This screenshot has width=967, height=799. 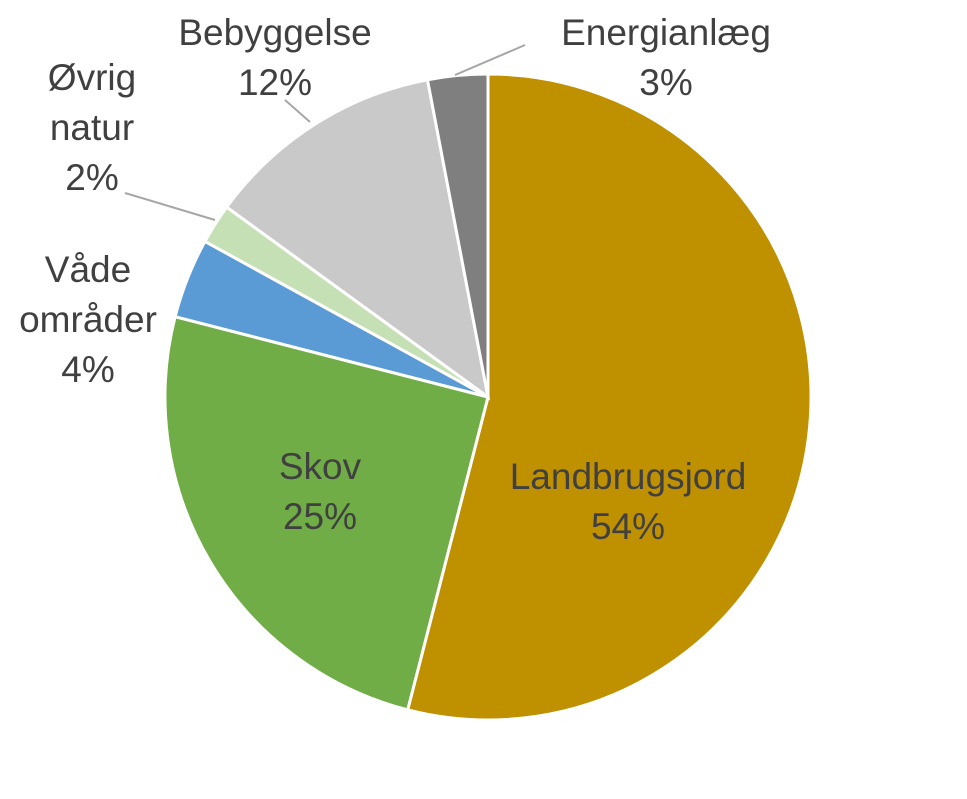 I want to click on value-label: 25%, so click(x=320, y=516).